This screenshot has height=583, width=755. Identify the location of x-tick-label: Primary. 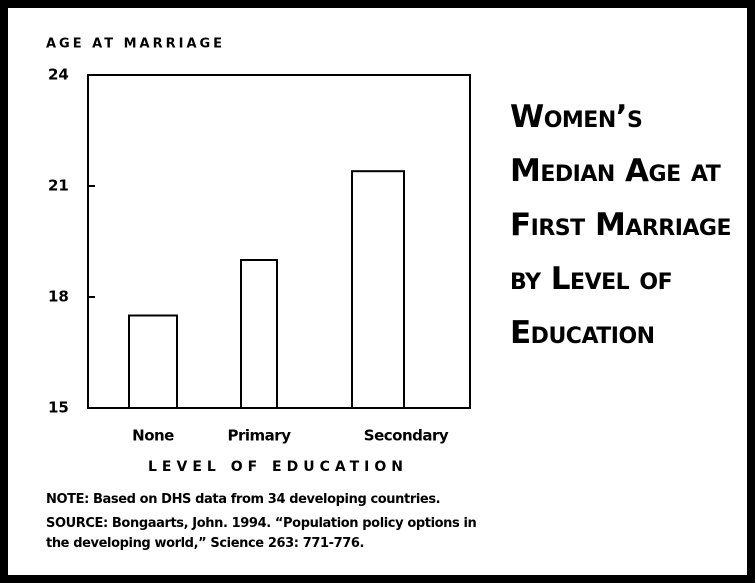
(260, 436).